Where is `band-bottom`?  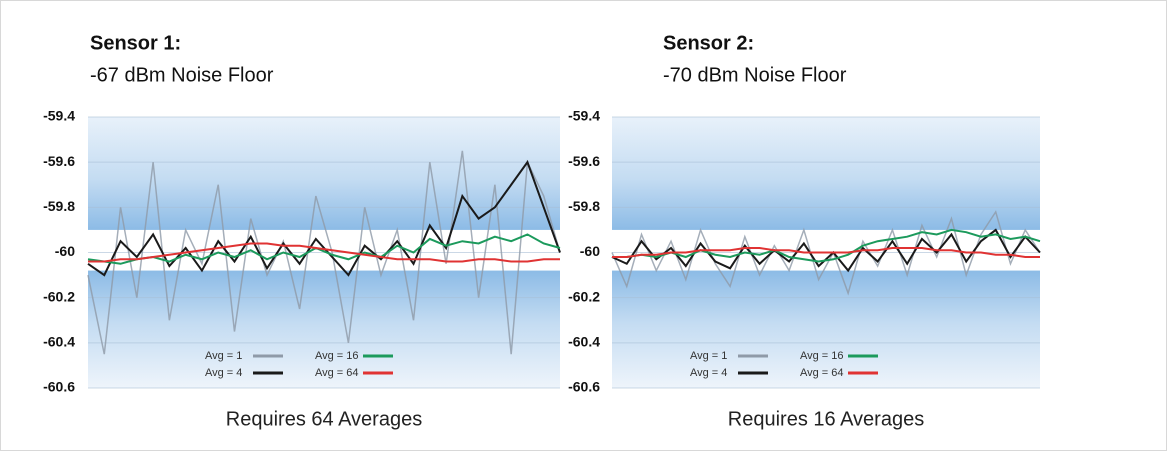
band-bottom is located at coordinates (826, 329).